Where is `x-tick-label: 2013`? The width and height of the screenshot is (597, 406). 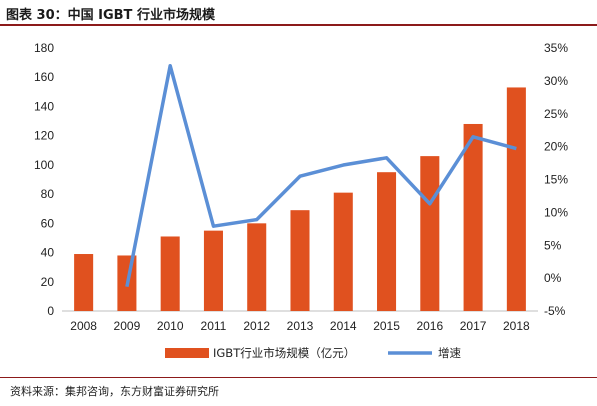
x-tick-label: 2013 is located at coordinates (300, 326).